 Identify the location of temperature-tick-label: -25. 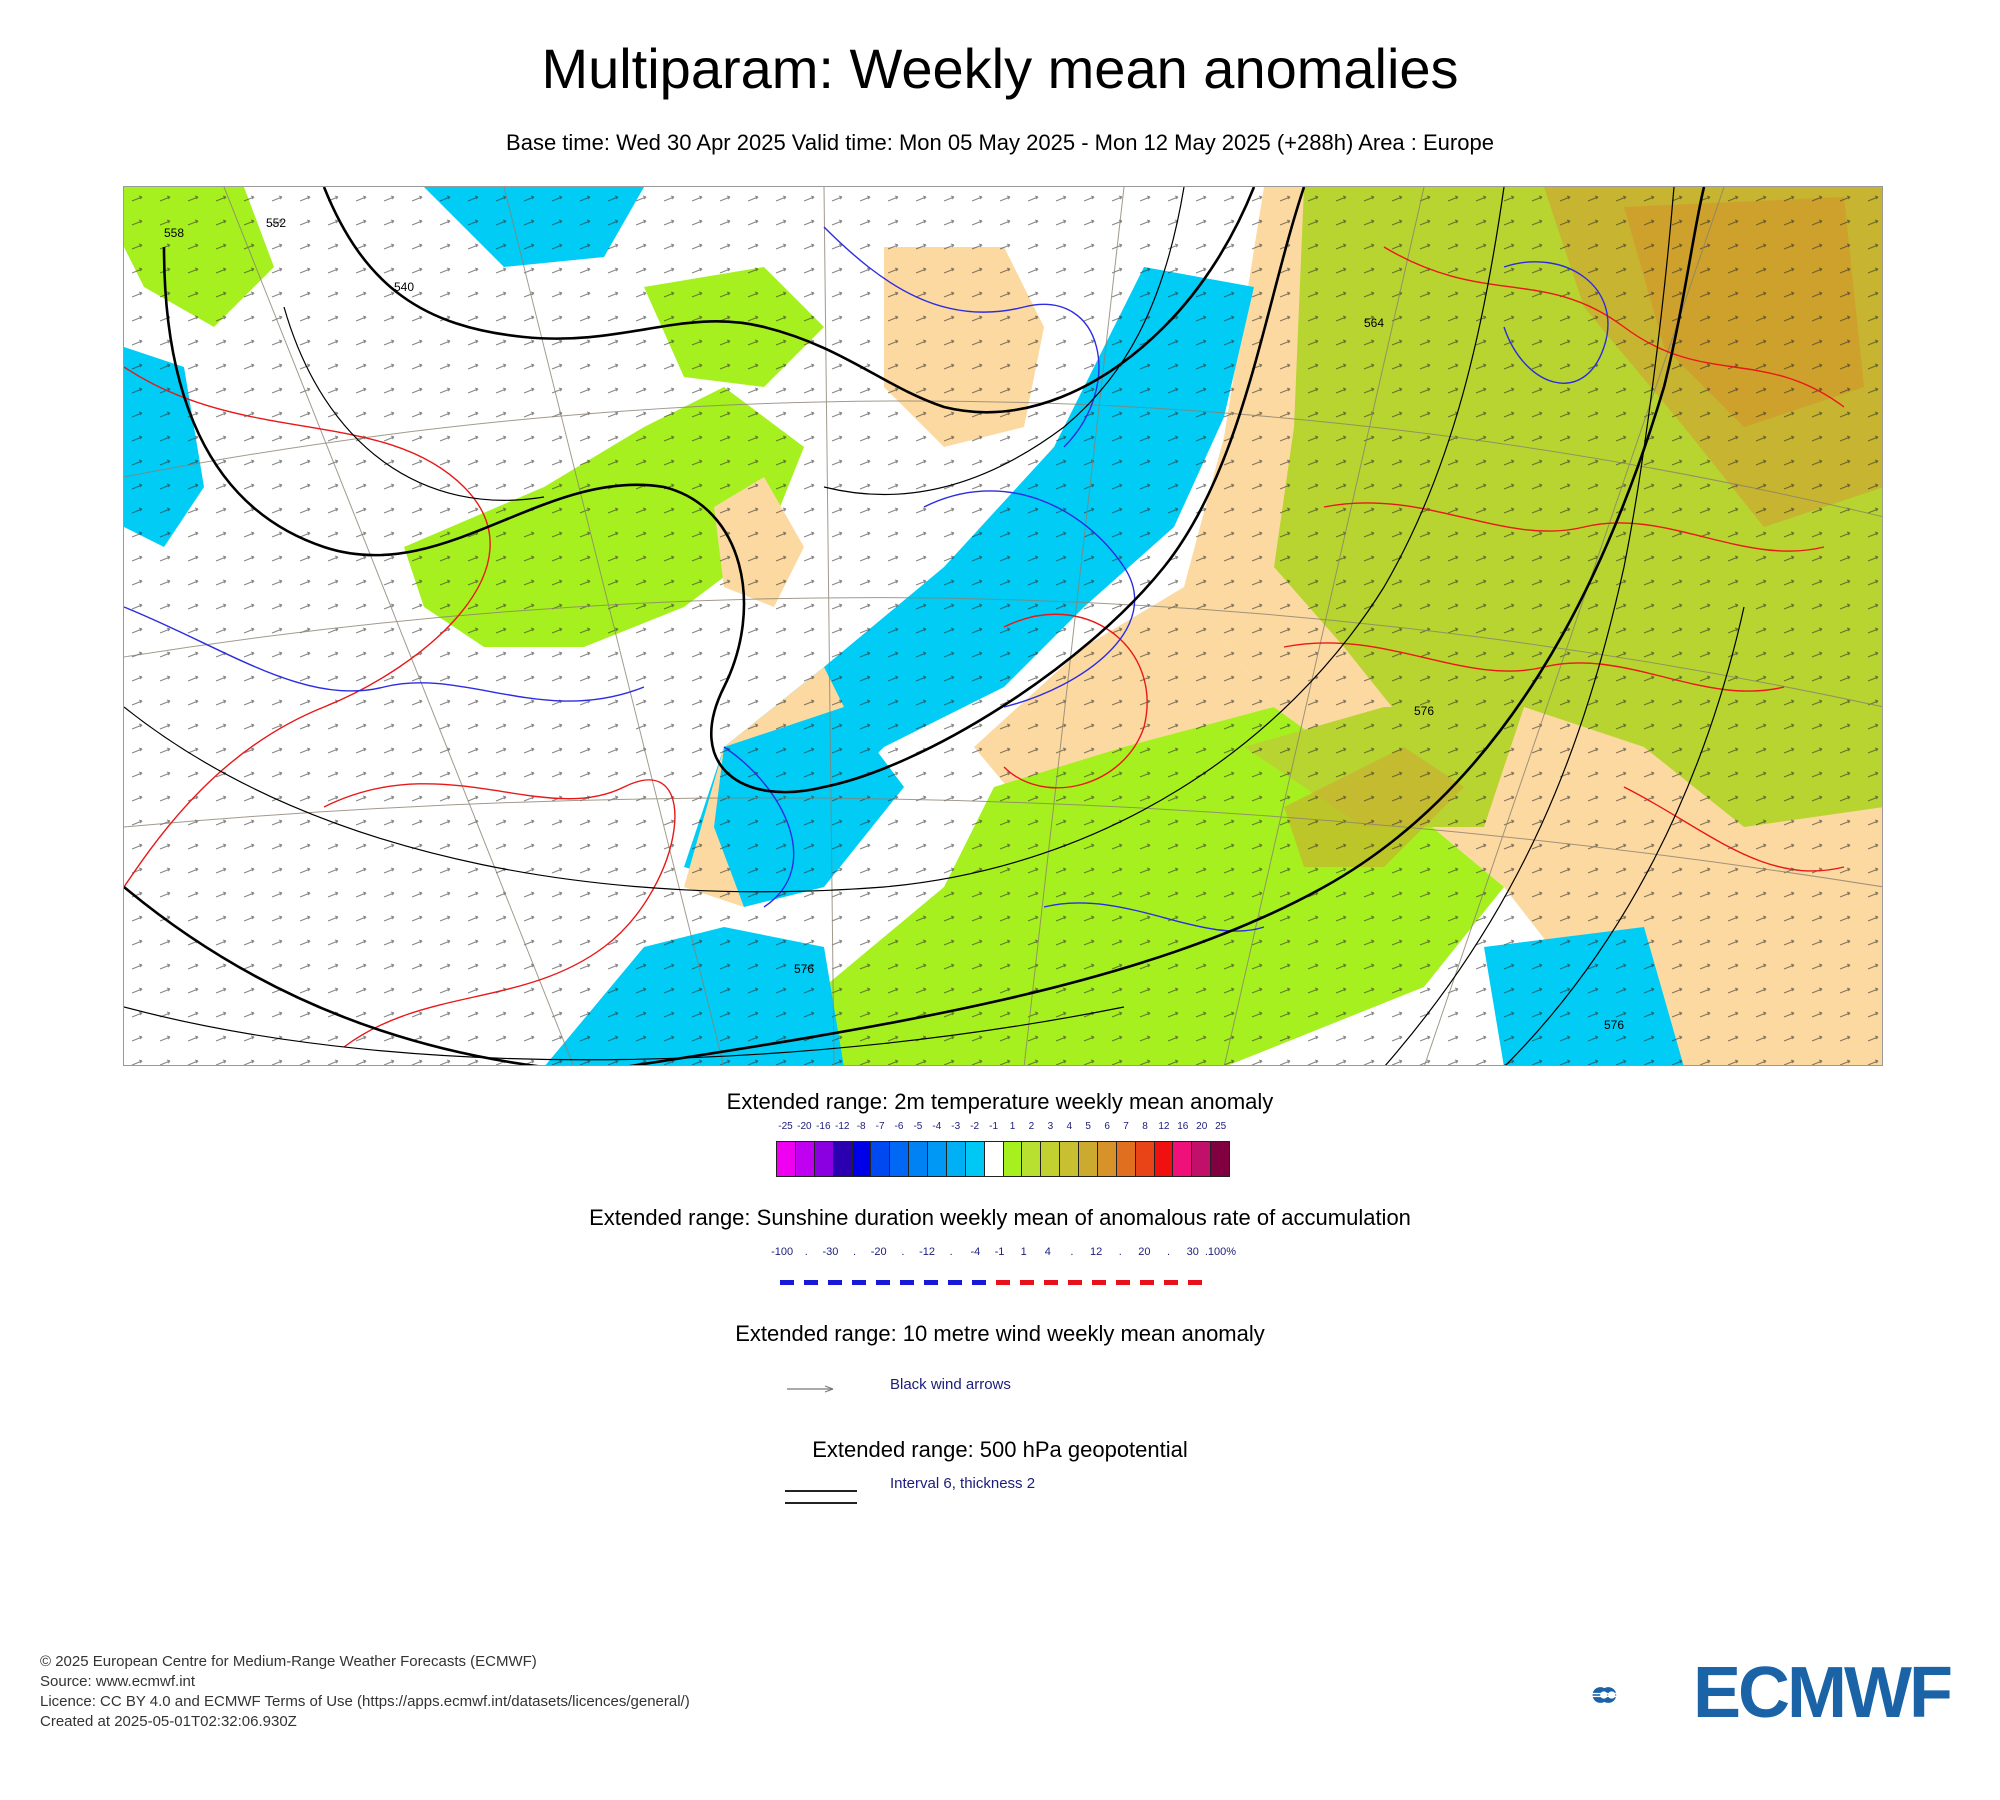
(785, 1126).